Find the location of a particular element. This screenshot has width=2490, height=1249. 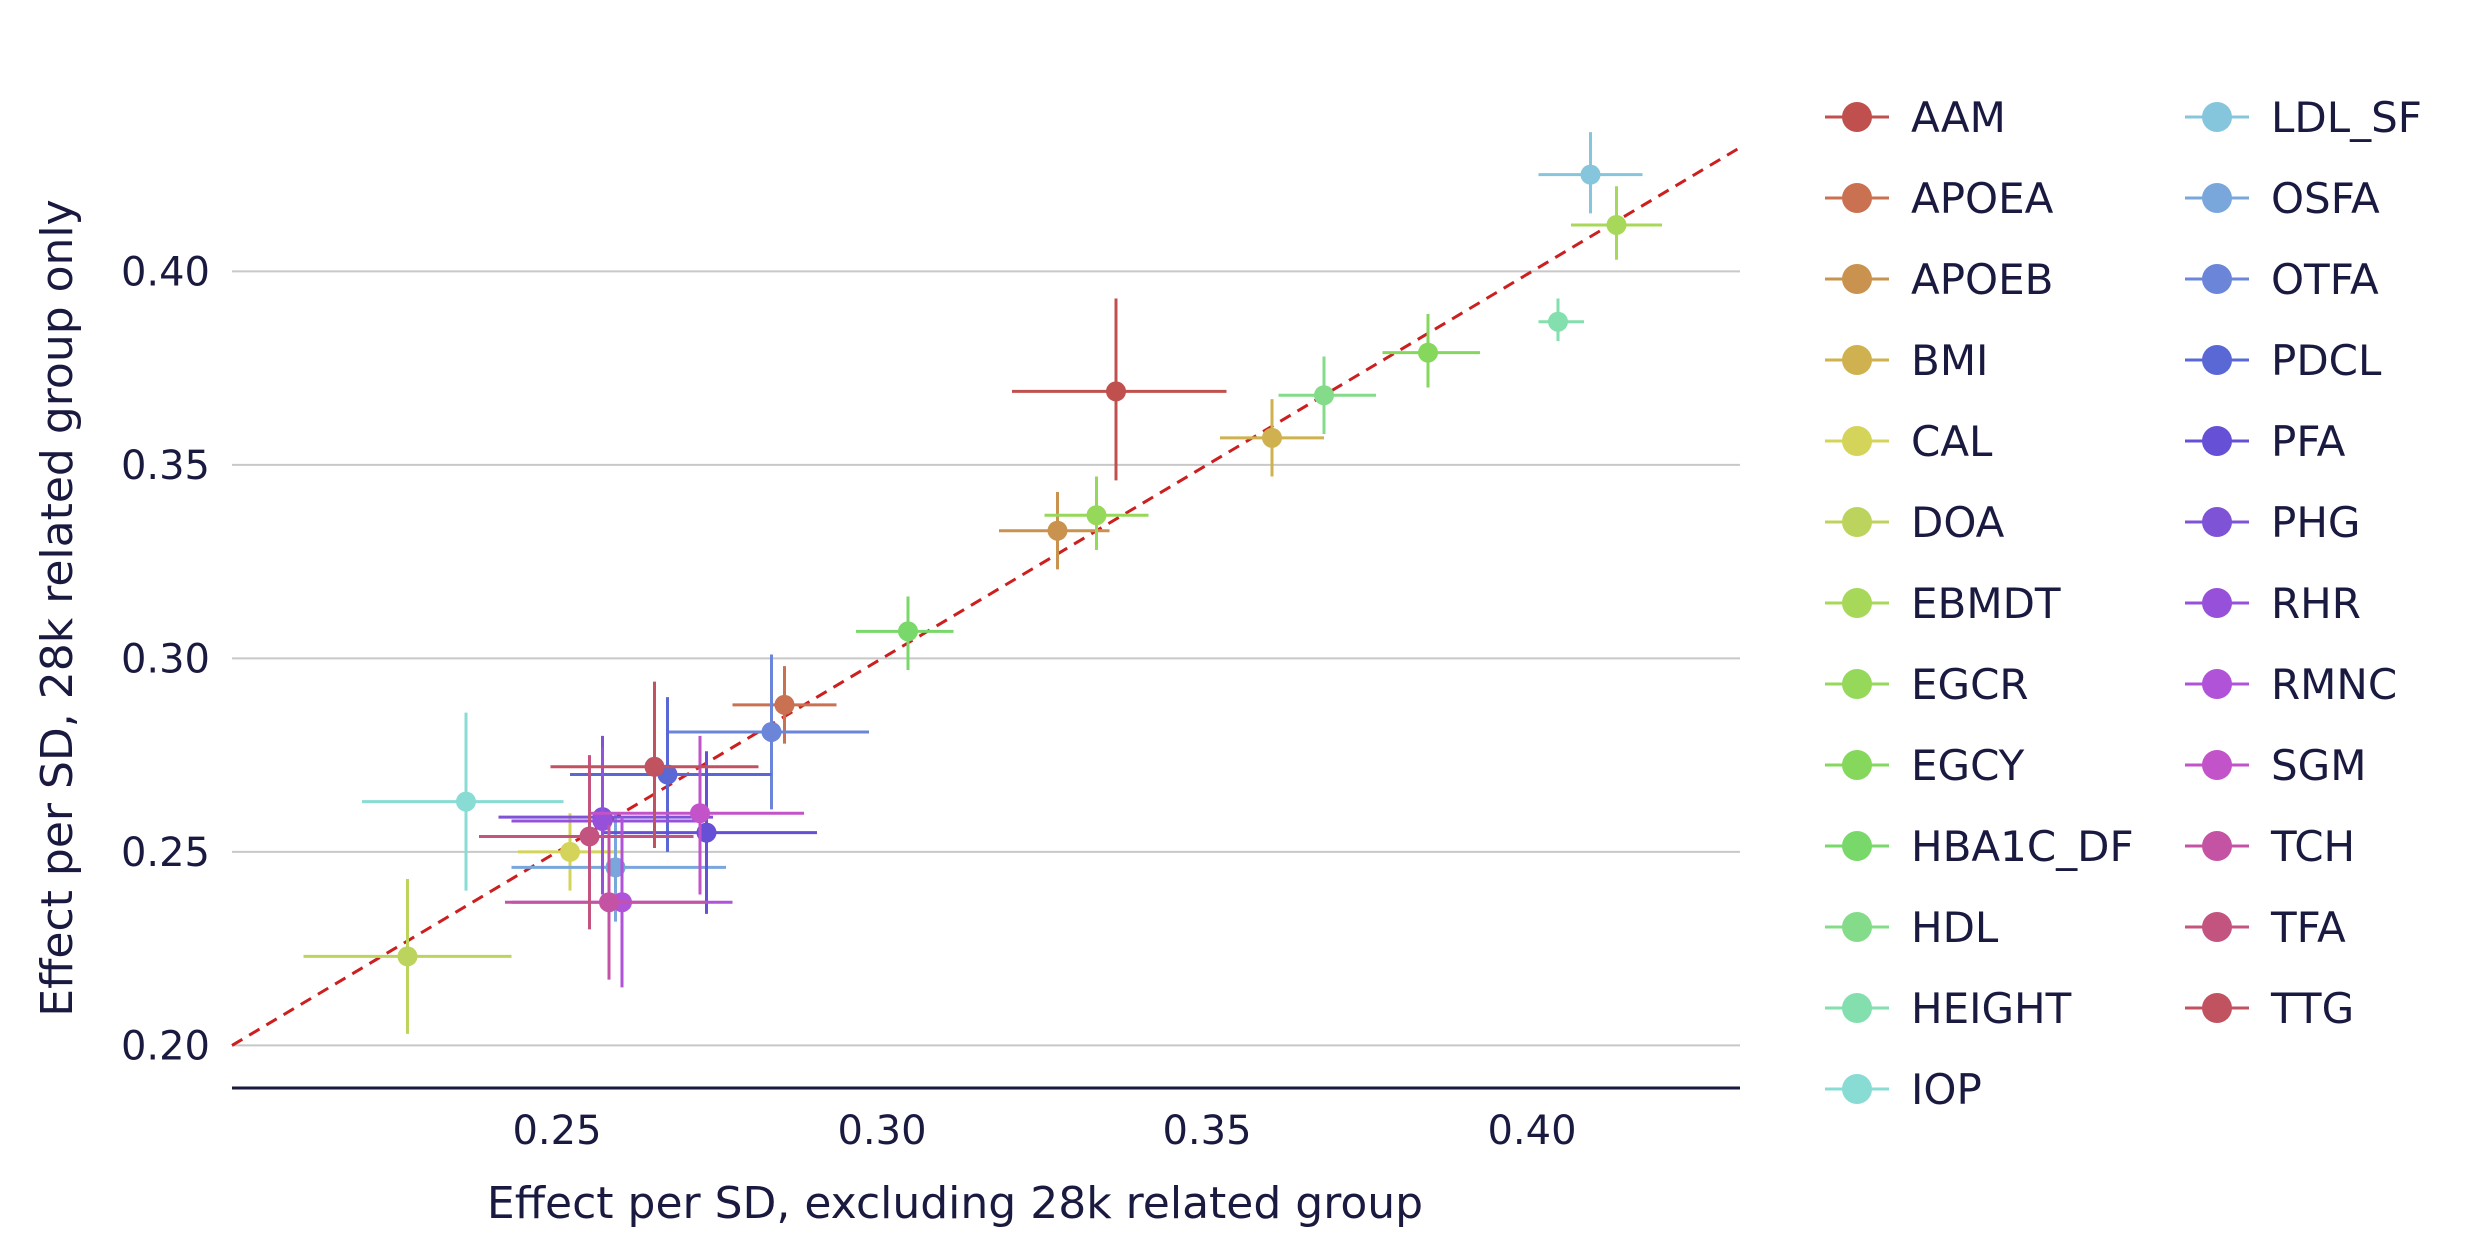

legend-label: RMNC is located at coordinates (2334, 684).